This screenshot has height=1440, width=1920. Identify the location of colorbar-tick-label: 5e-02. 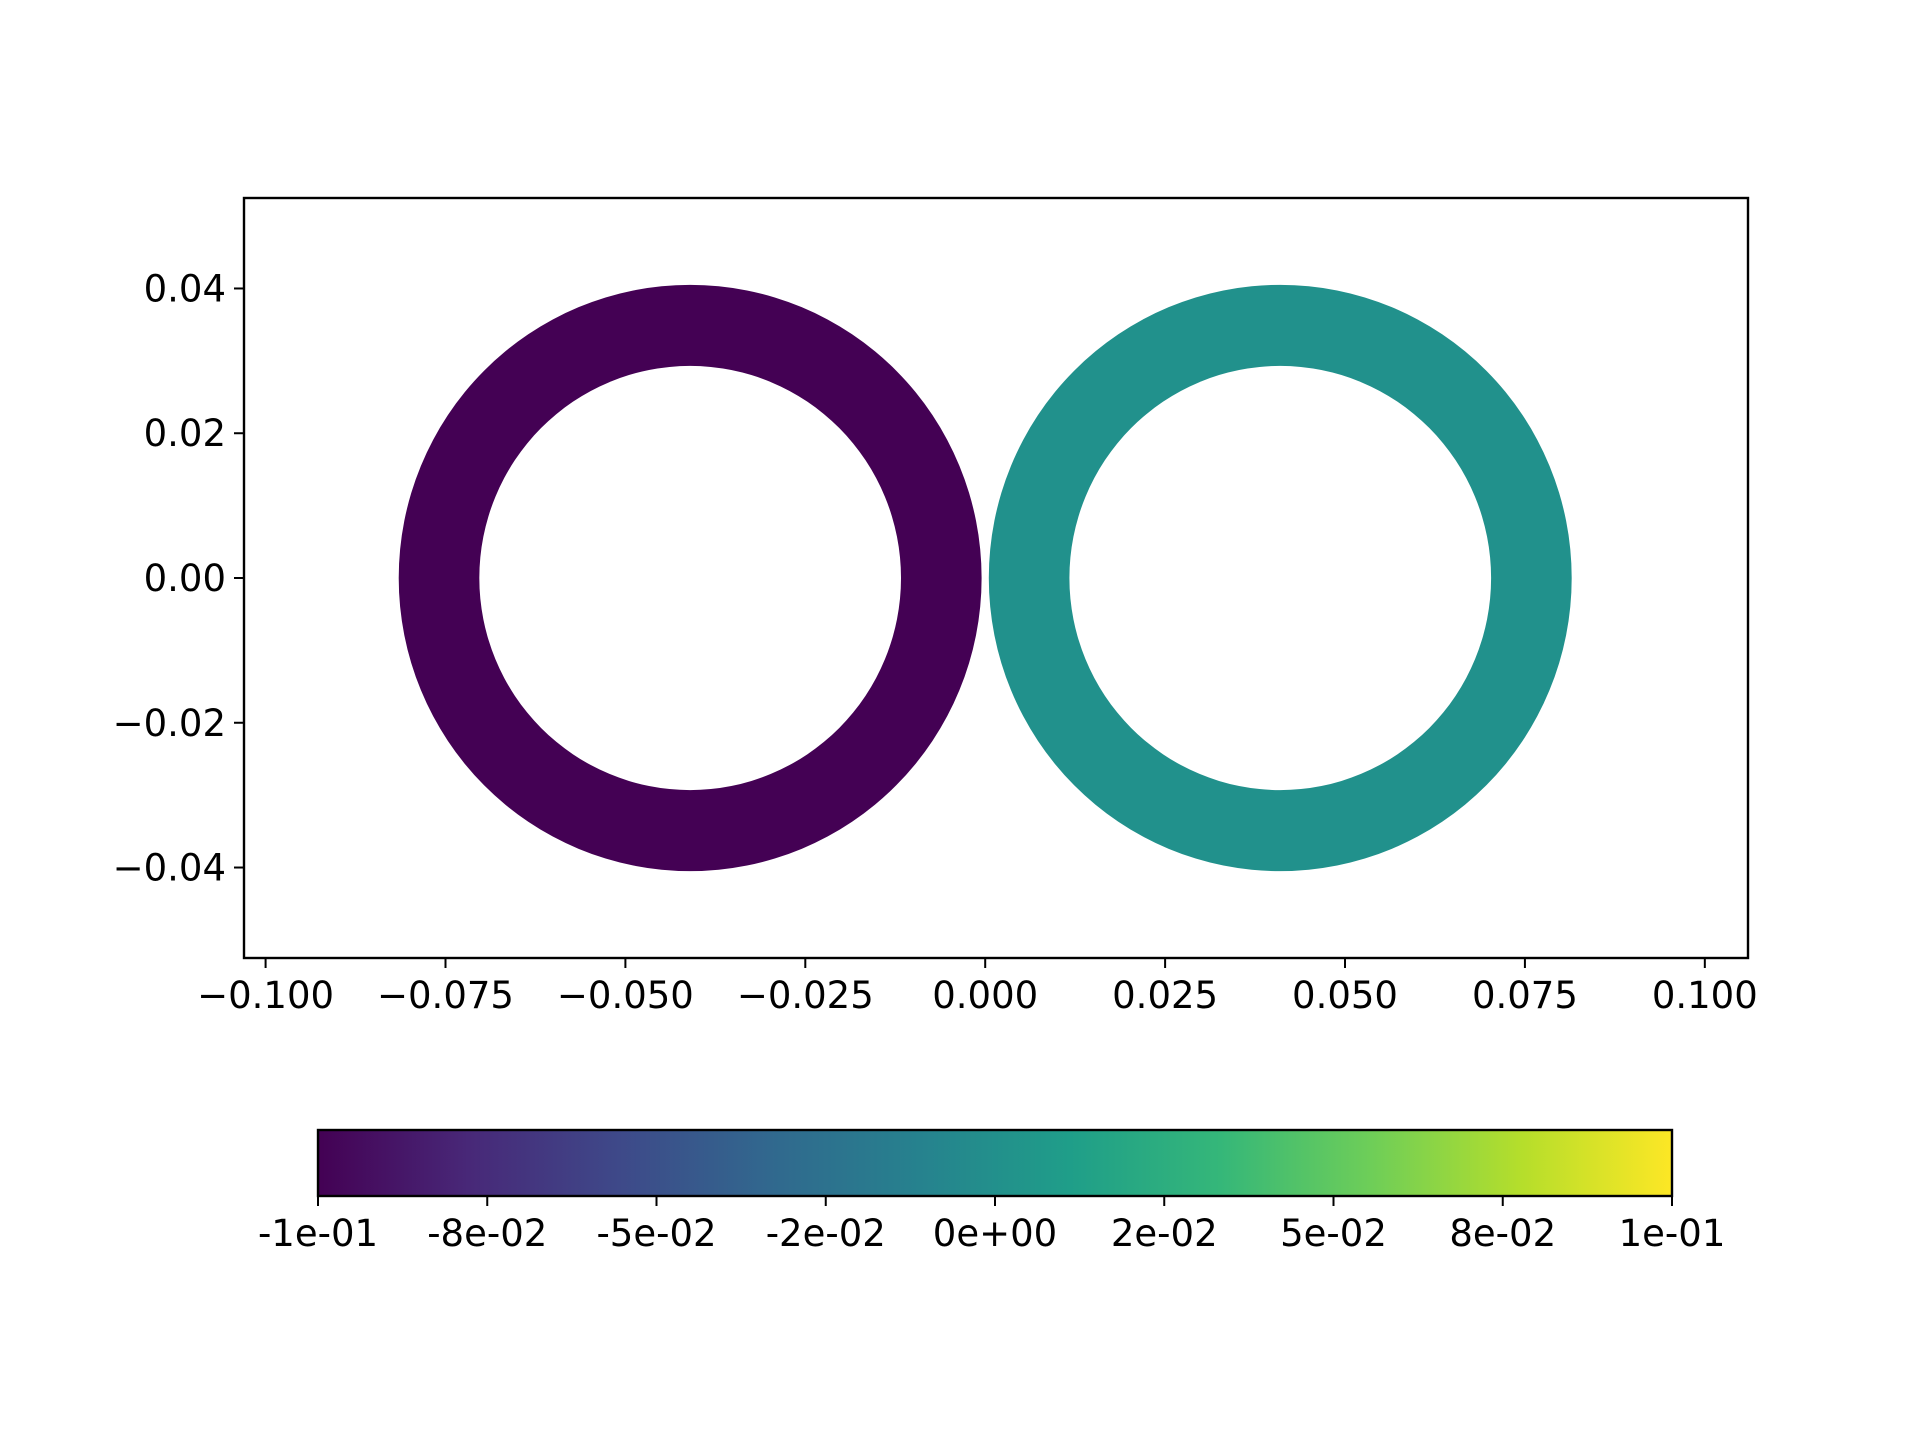
(1333, 1233).